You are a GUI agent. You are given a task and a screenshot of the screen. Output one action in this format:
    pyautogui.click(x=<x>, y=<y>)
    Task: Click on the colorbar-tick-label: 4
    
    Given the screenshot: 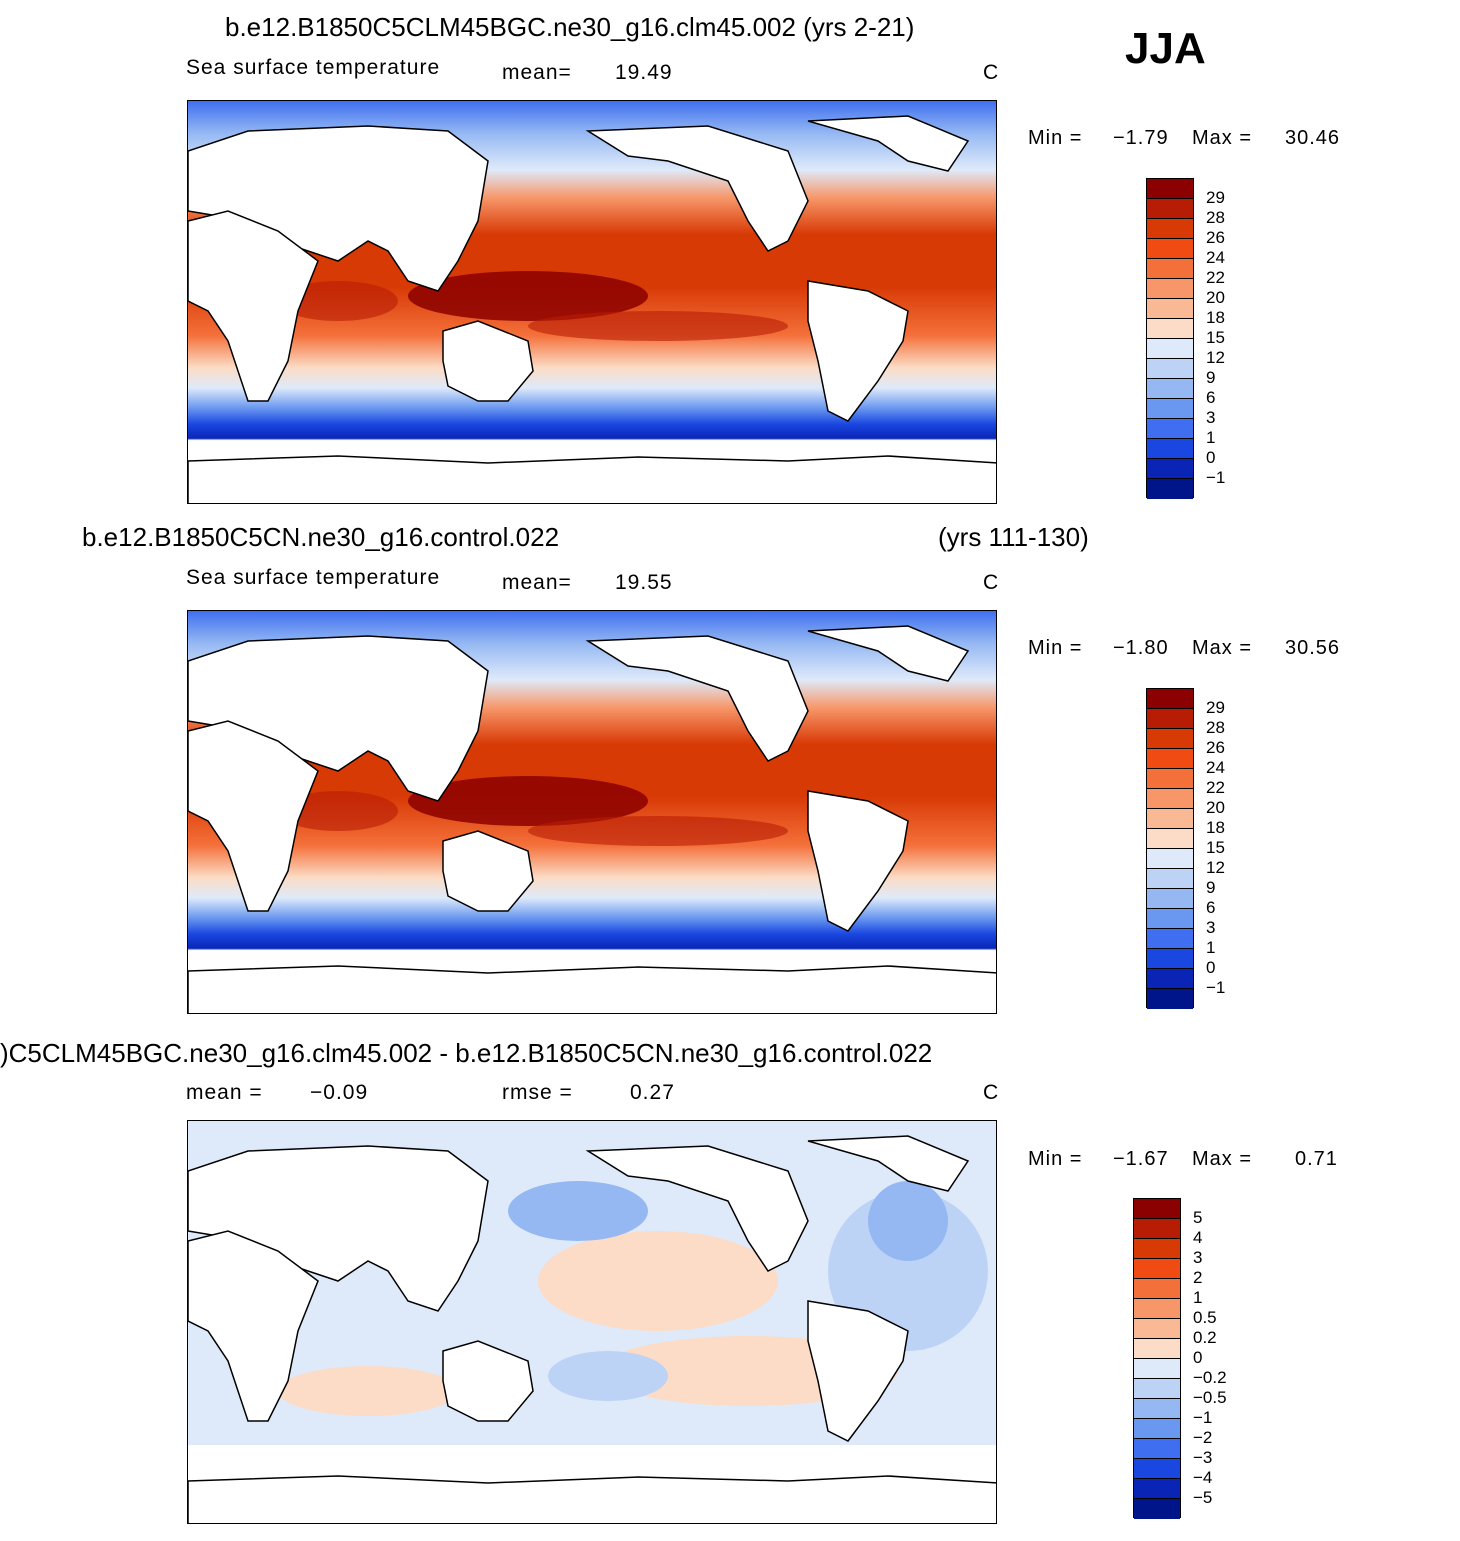 What is the action you would take?
    pyautogui.click(x=1198, y=1237)
    